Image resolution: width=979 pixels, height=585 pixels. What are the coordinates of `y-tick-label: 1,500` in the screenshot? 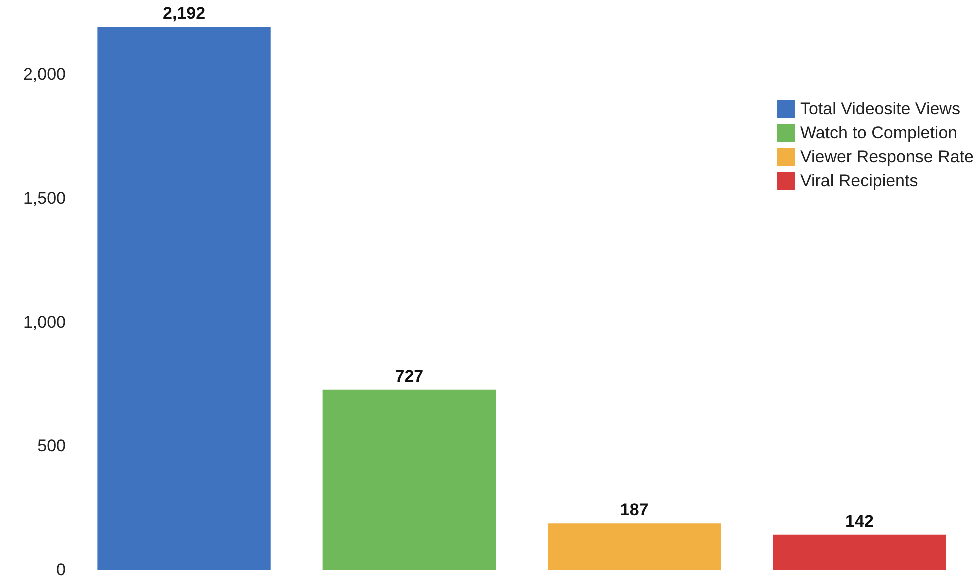 It's located at (44, 198).